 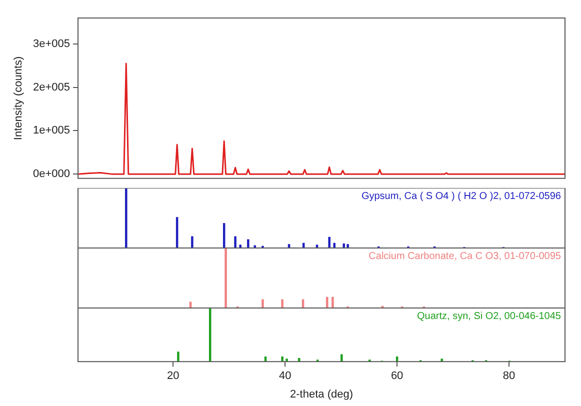 What do you see at coordinates (51, 130) in the screenshot?
I see `y-tick-label: 1e+005` at bounding box center [51, 130].